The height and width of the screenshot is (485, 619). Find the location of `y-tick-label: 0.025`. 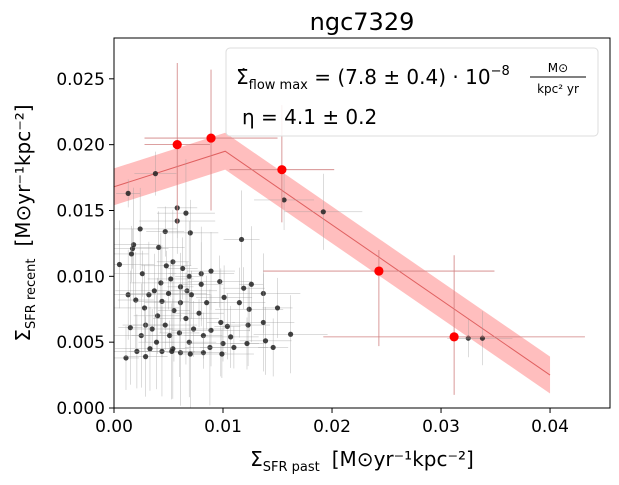

y-tick-label: 0.025 is located at coordinates (80, 80).